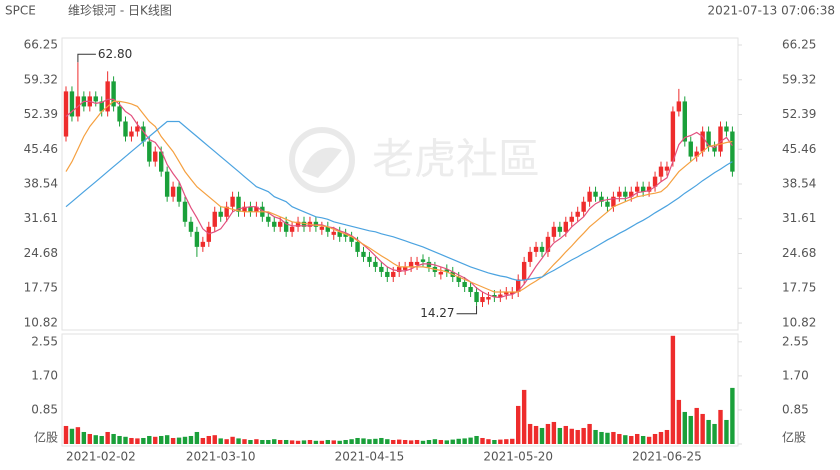 The width and height of the screenshot is (840, 470). Describe the element at coordinates (799, 79) in the screenshot. I see `y-tick-label-right: 59.32` at that location.